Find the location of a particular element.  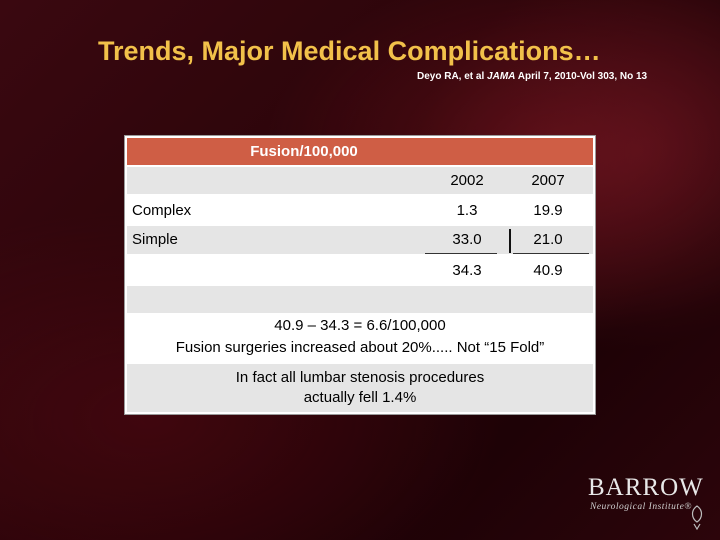

row-label-simple: Simple is located at coordinates (155, 239).